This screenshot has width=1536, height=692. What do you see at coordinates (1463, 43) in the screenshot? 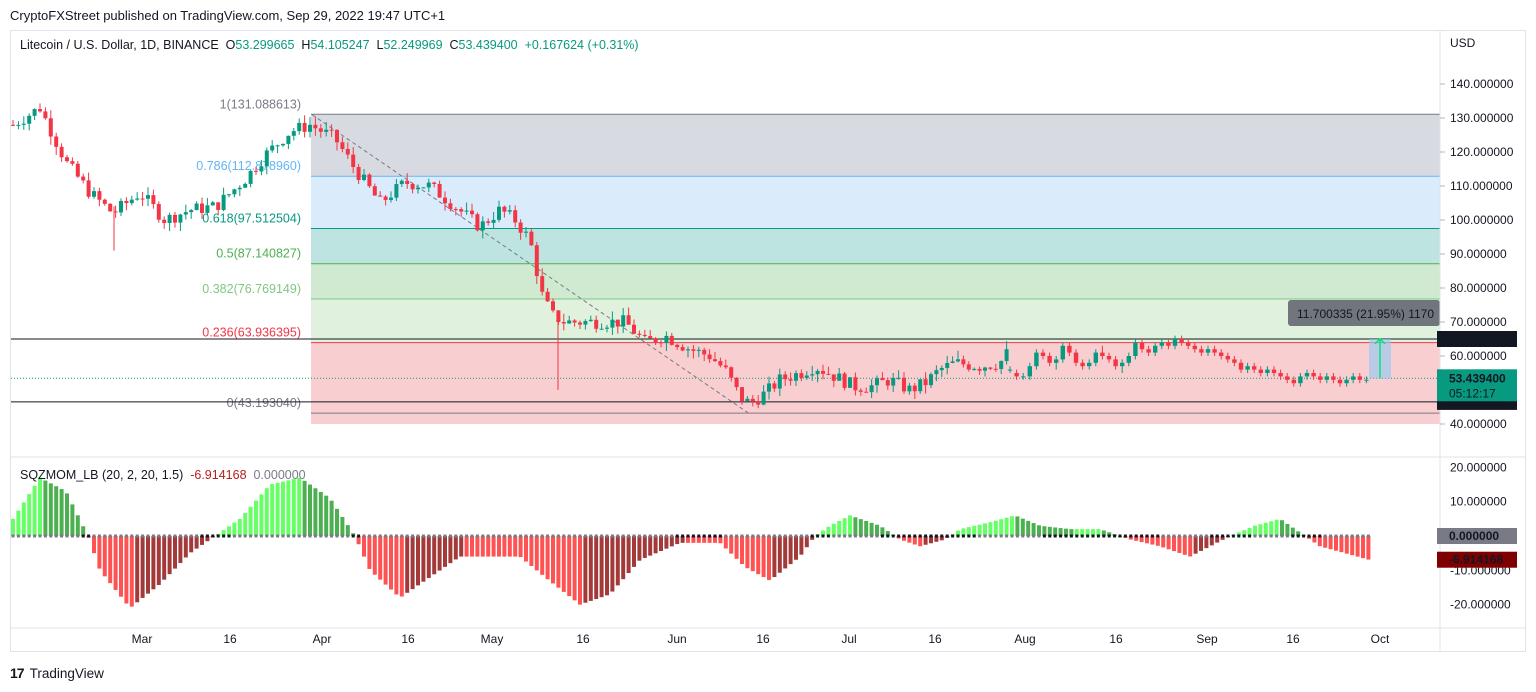
I see `currency-label: USD` at bounding box center [1463, 43].